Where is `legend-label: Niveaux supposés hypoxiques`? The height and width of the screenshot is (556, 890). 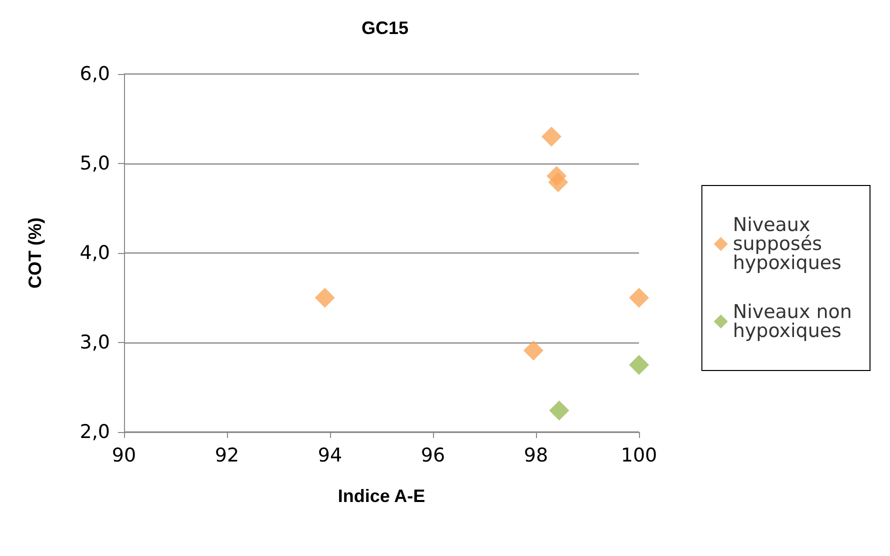 legend-label: Niveaux supposés hypoxiques is located at coordinates (787, 244).